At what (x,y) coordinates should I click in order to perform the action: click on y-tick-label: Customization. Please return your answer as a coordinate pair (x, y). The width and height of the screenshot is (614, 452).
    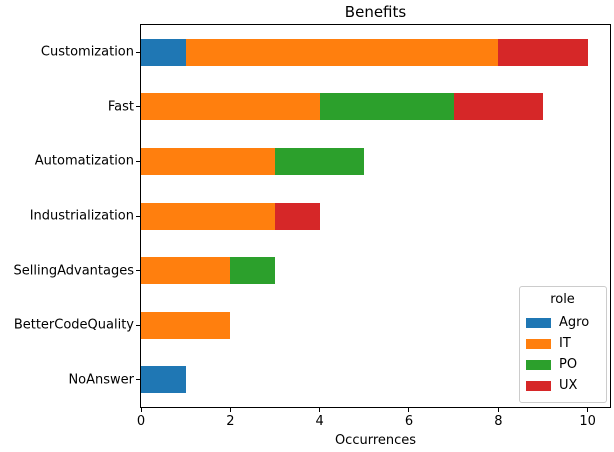
    Looking at the image, I should click on (87, 52).